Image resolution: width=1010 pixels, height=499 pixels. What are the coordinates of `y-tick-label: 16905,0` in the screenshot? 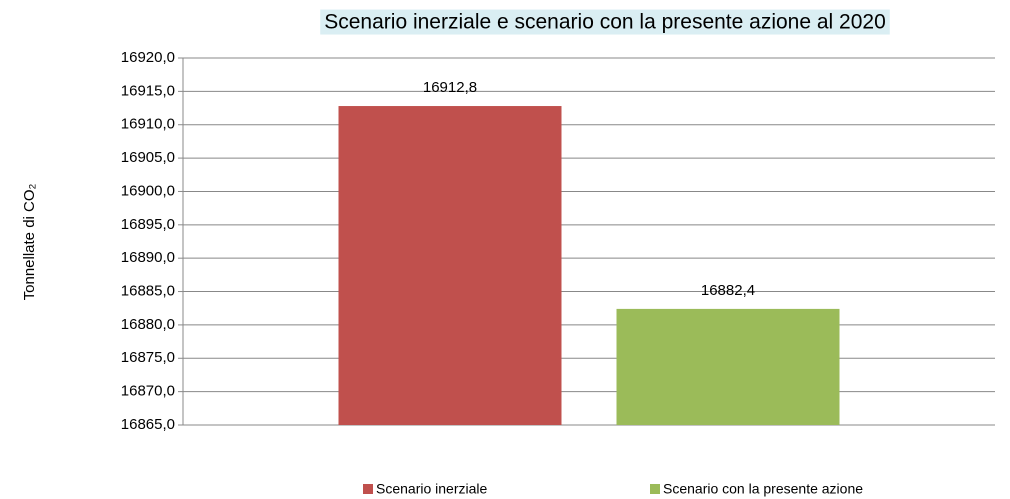 It's located at (148, 157).